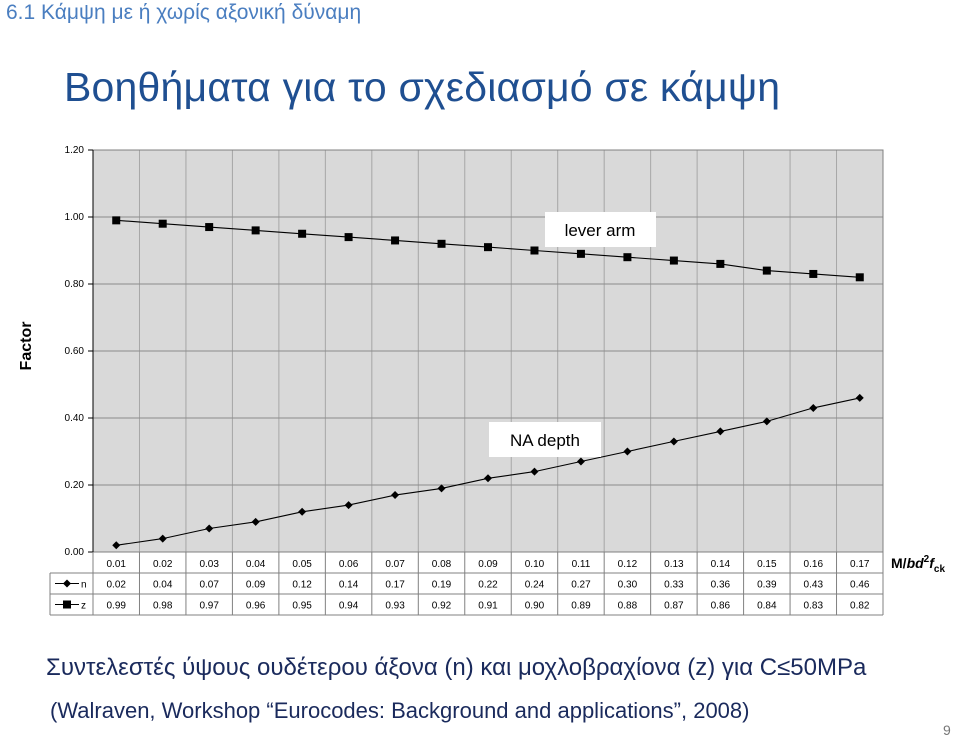  I want to click on x-tick-label: 0.14, so click(721, 564).